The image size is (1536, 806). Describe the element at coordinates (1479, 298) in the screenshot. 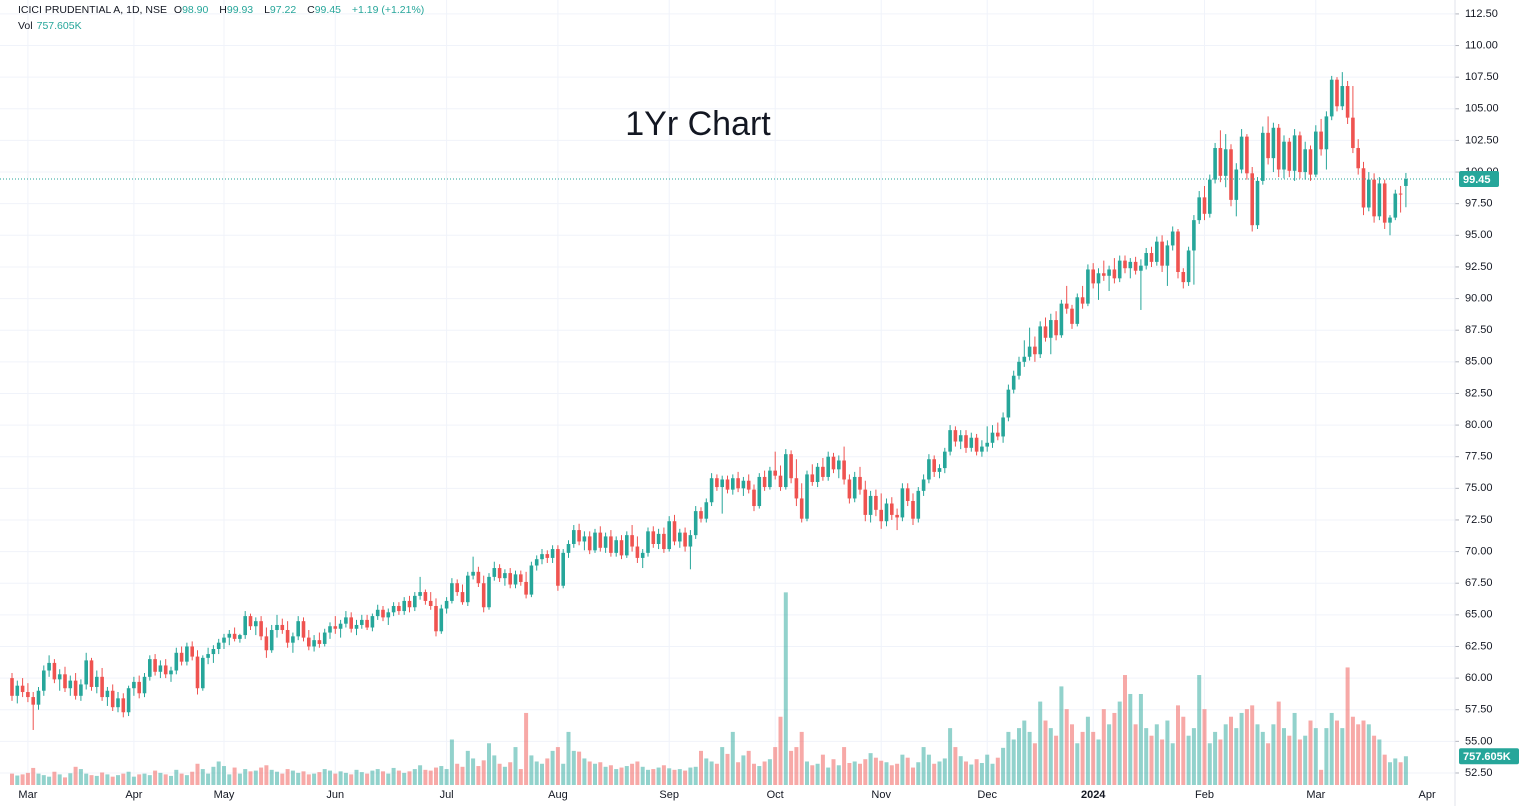

I see `y-tick-label: 90.00` at that location.